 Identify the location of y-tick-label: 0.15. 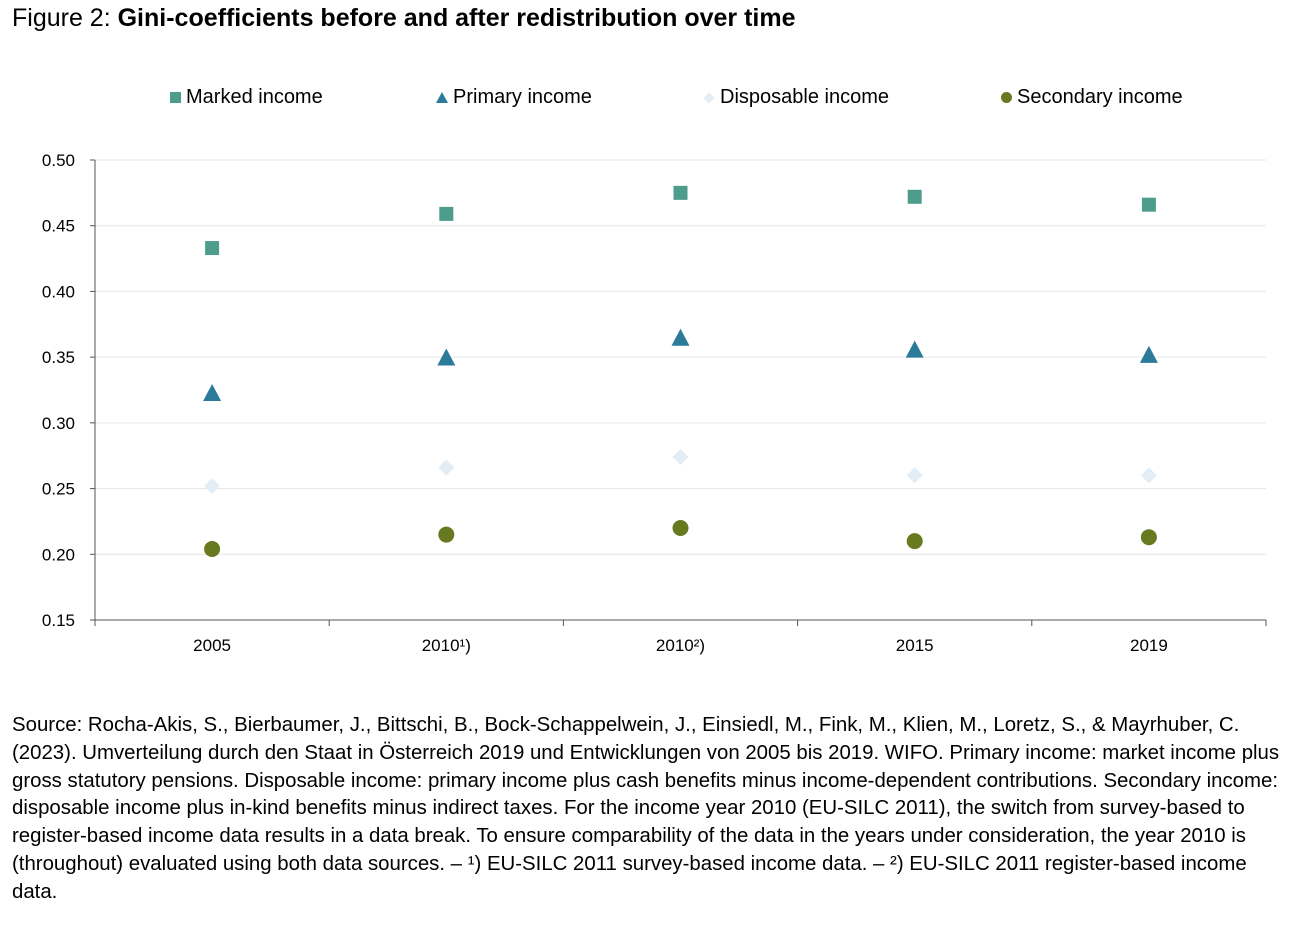
(58, 620).